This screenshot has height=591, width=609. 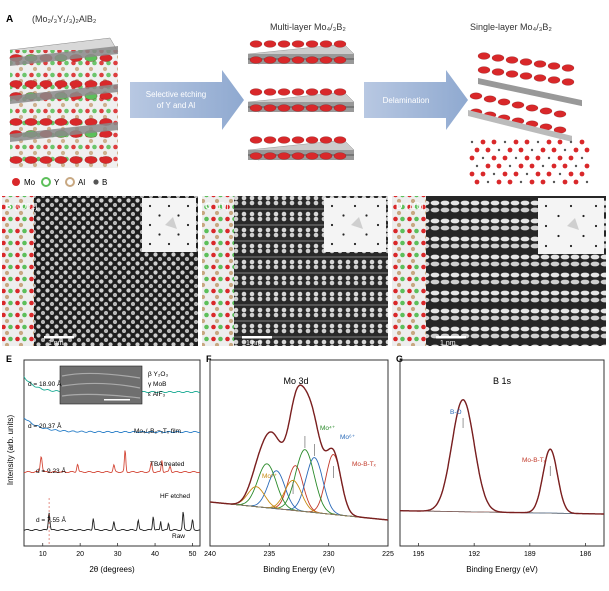 I want to click on scale-bar-c, so click(x=257, y=337).